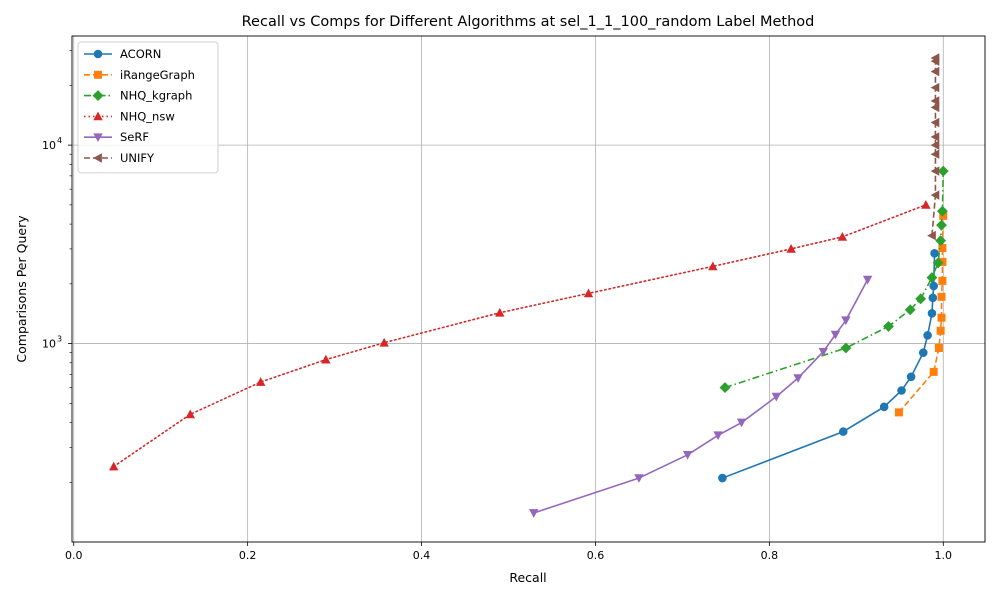  What do you see at coordinates (59, 339) in the screenshot?
I see `y-tick-label-exp: 3` at bounding box center [59, 339].